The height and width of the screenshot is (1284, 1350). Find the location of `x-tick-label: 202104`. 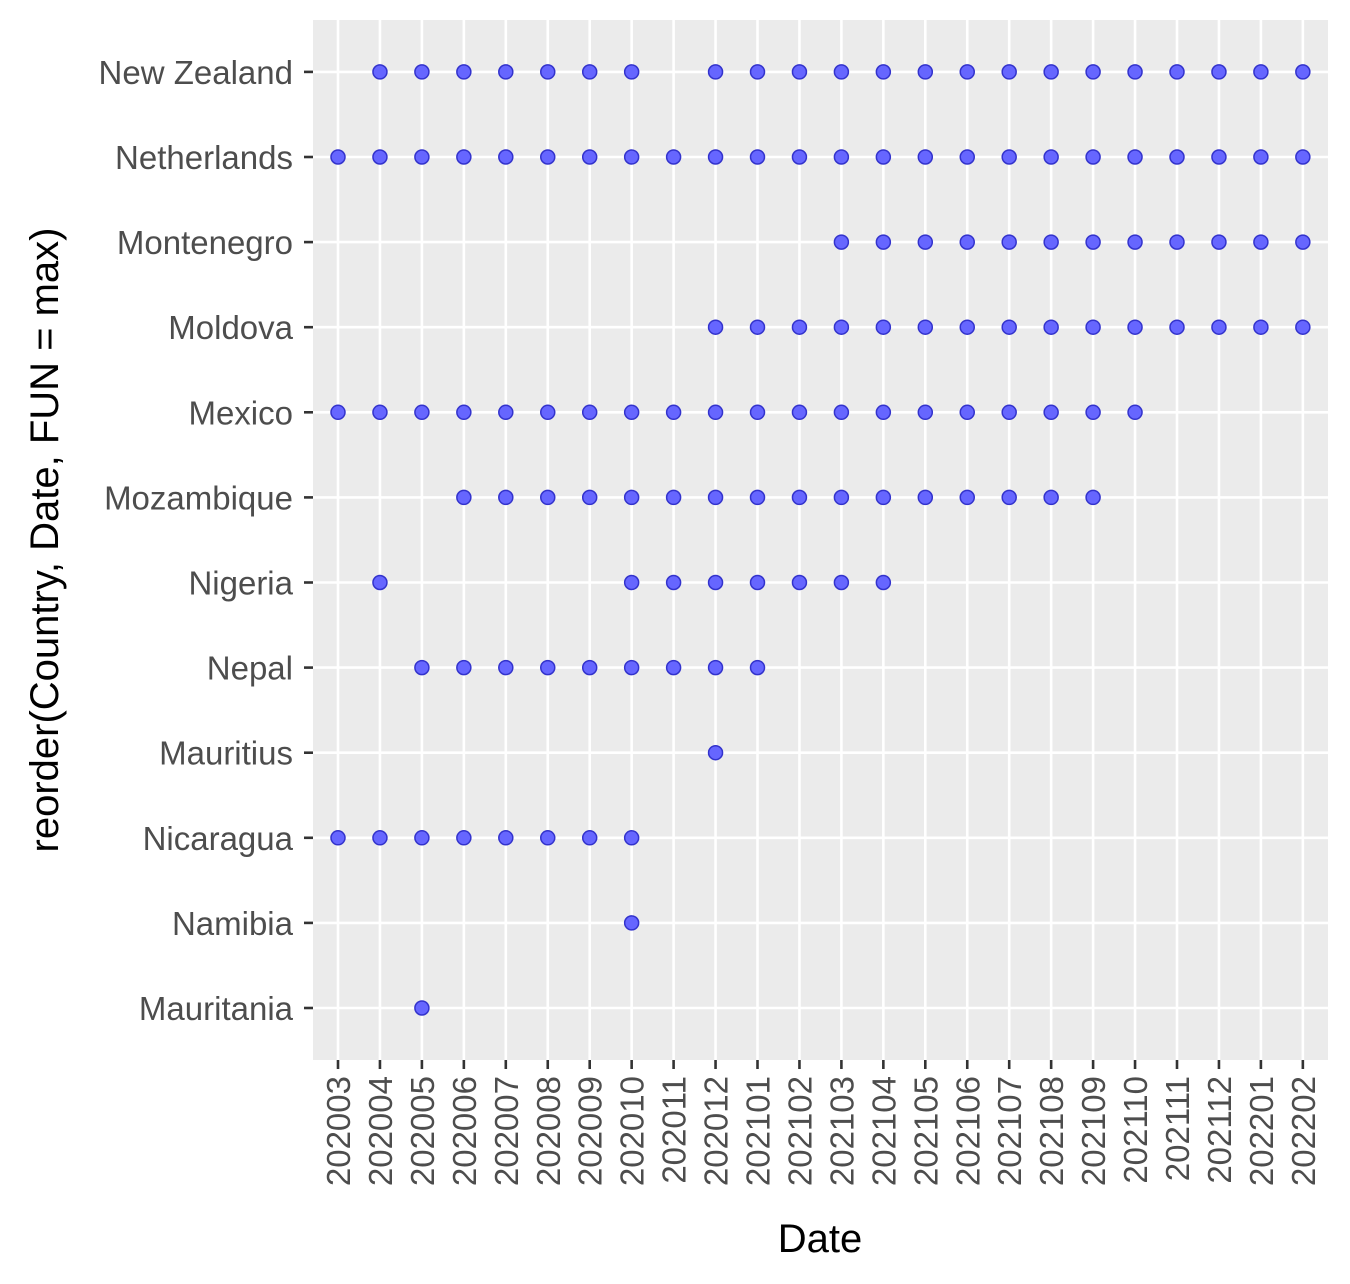

x-tick-label: 202104 is located at coordinates (883, 1131).